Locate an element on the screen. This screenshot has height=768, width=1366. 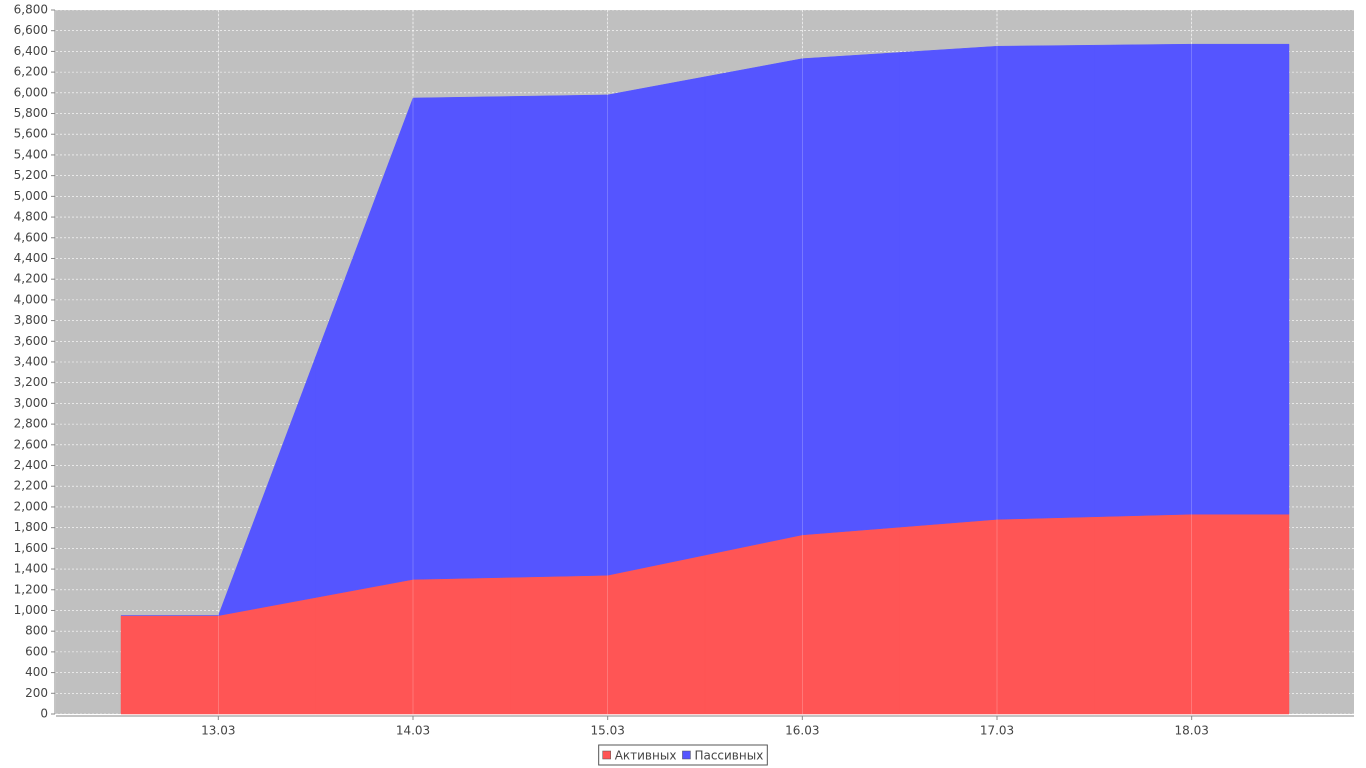
y-tick-label: 4,800 is located at coordinates (31, 217).